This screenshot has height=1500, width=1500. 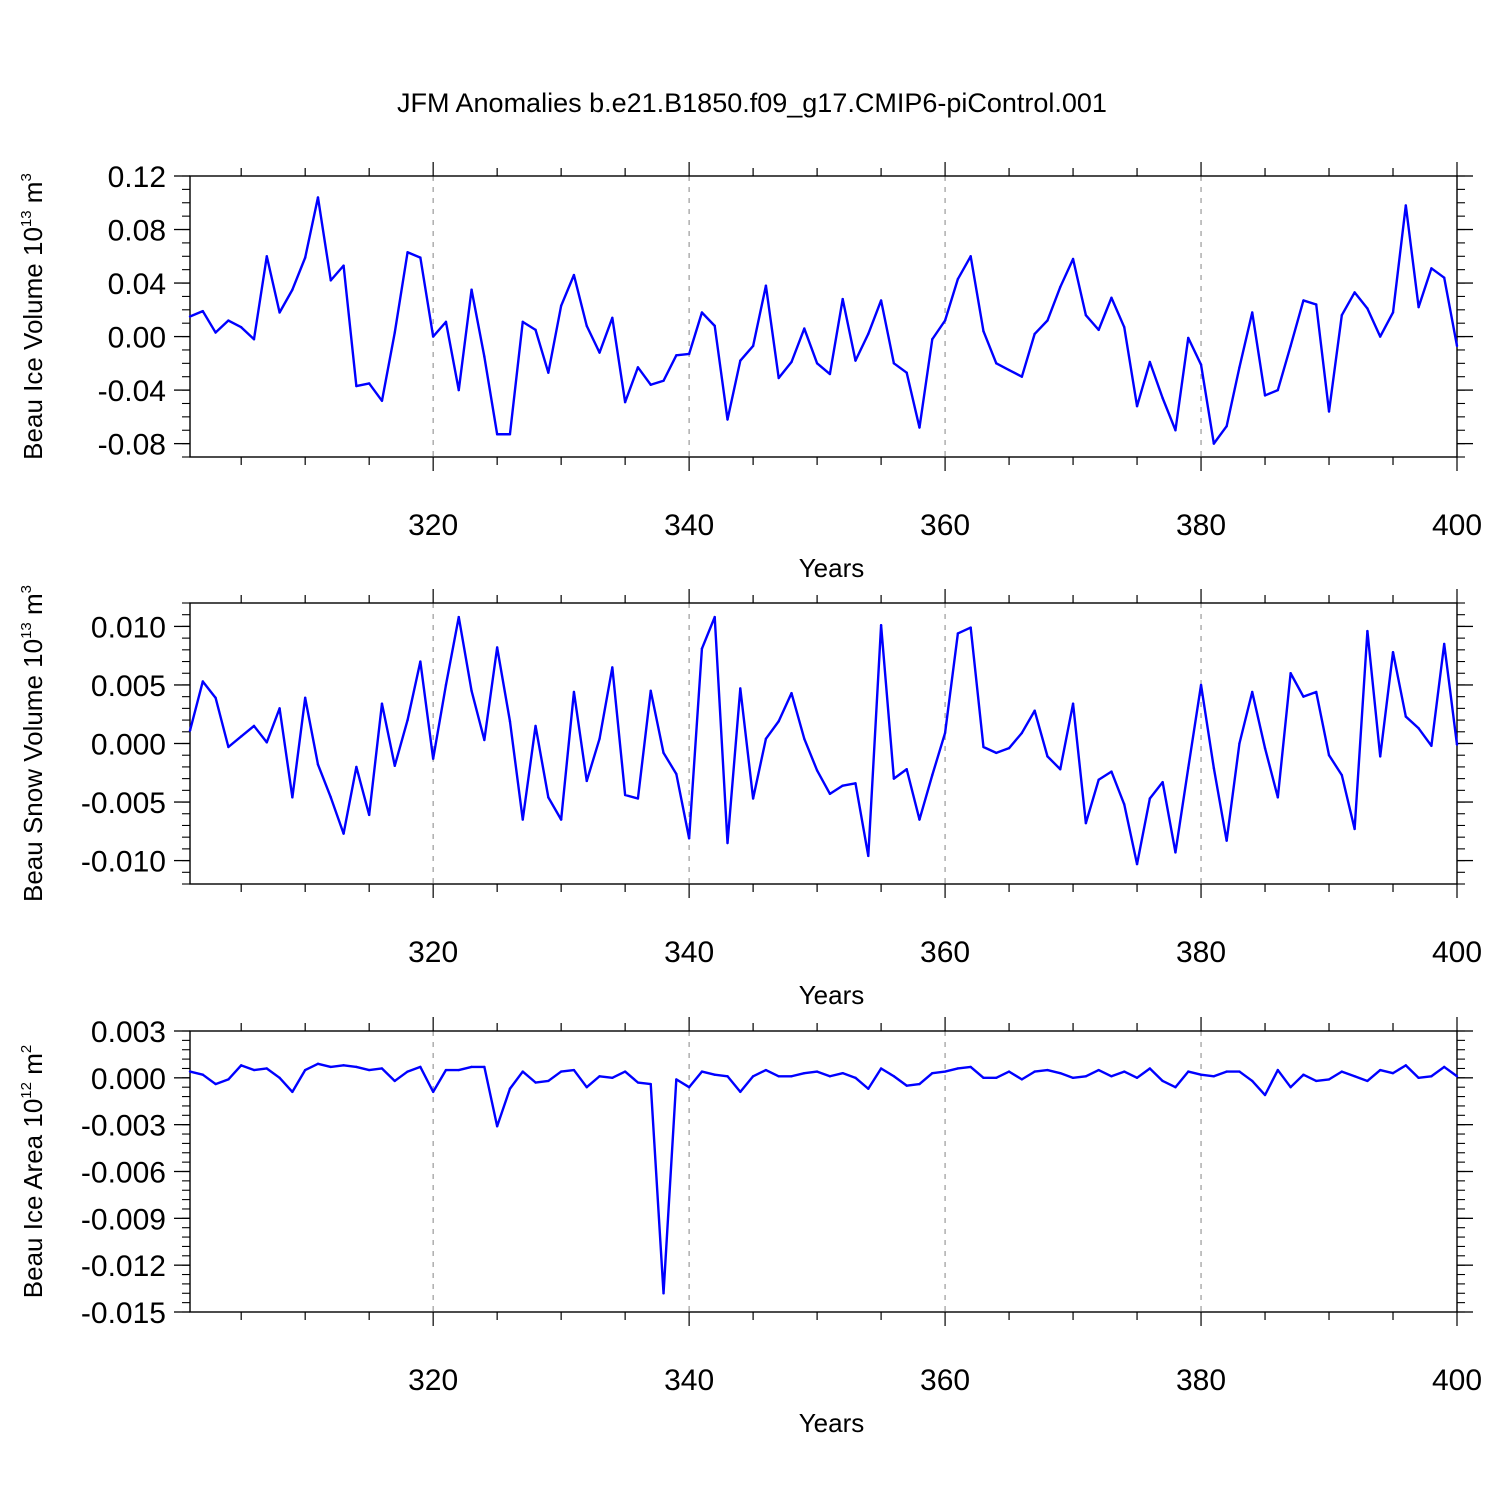 I want to click on y-tick-label: 0.00, so click(x=137, y=338).